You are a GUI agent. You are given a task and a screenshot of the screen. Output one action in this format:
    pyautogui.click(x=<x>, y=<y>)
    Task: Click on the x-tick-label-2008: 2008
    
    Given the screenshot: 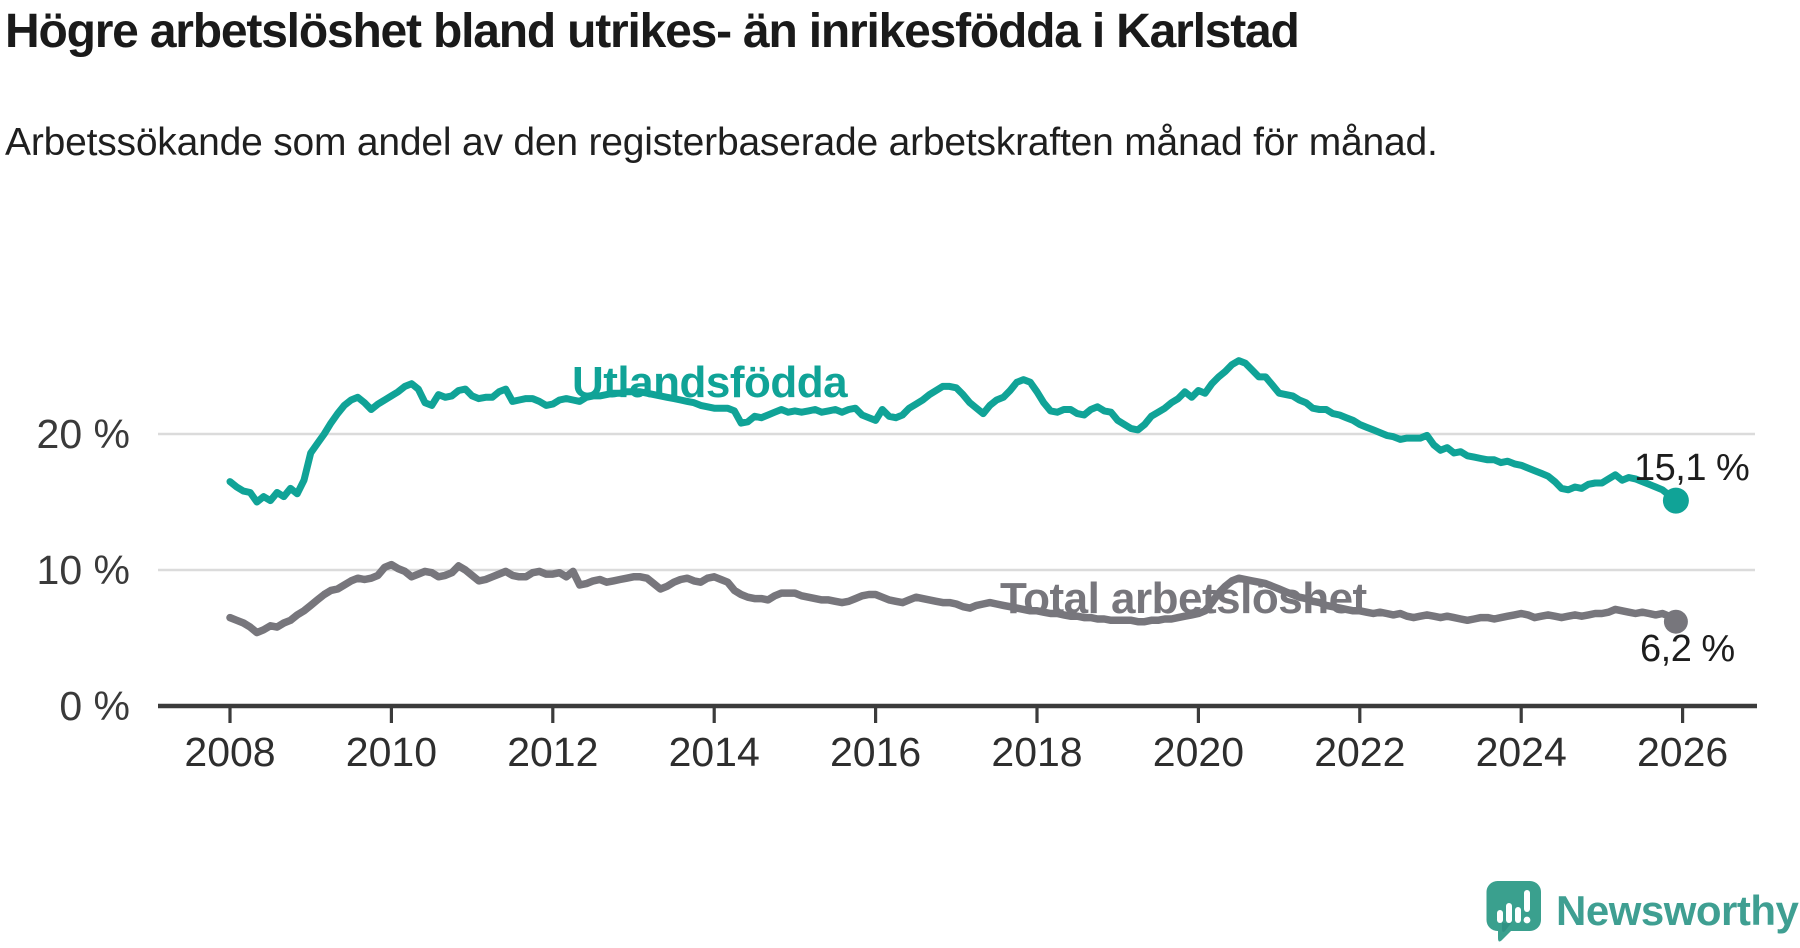 What is the action you would take?
    pyautogui.click(x=229, y=752)
    